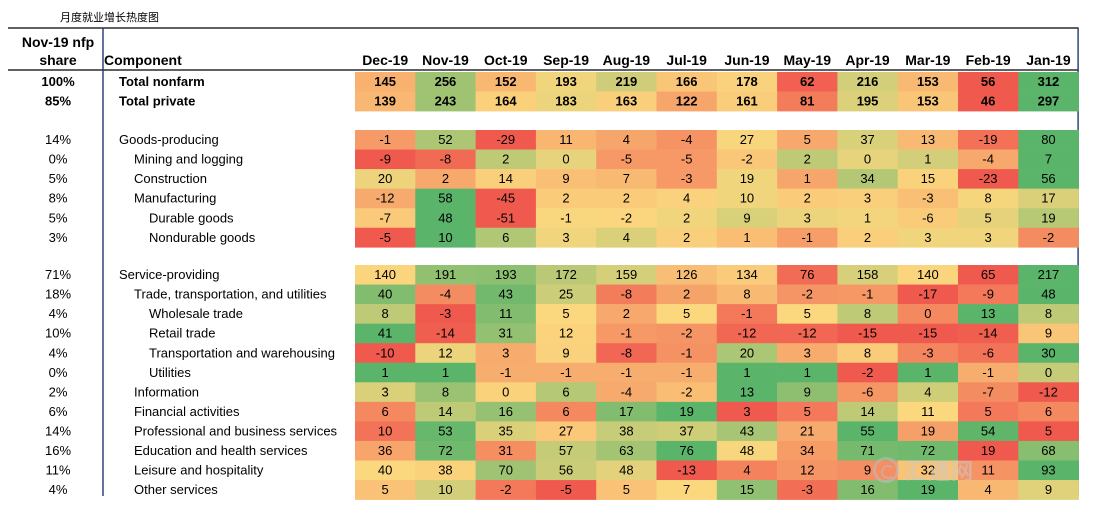 The height and width of the screenshot is (505, 1097). Describe the element at coordinates (687, 81) in the screenshot. I see `cell-value: 166` at that location.